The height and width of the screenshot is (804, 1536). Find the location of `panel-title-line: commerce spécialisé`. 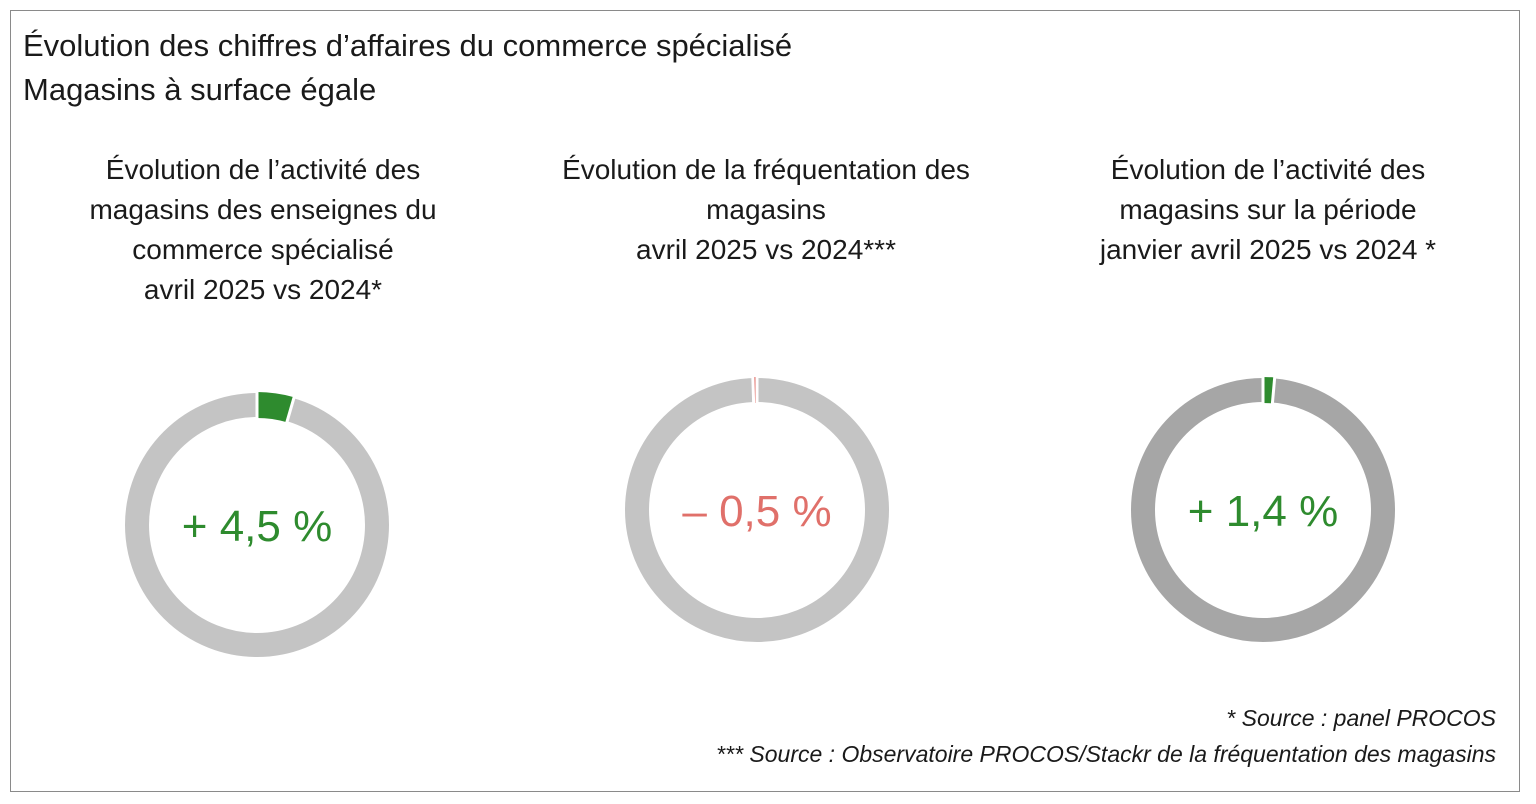

panel-title-line: commerce spécialisé is located at coordinates (263, 249).